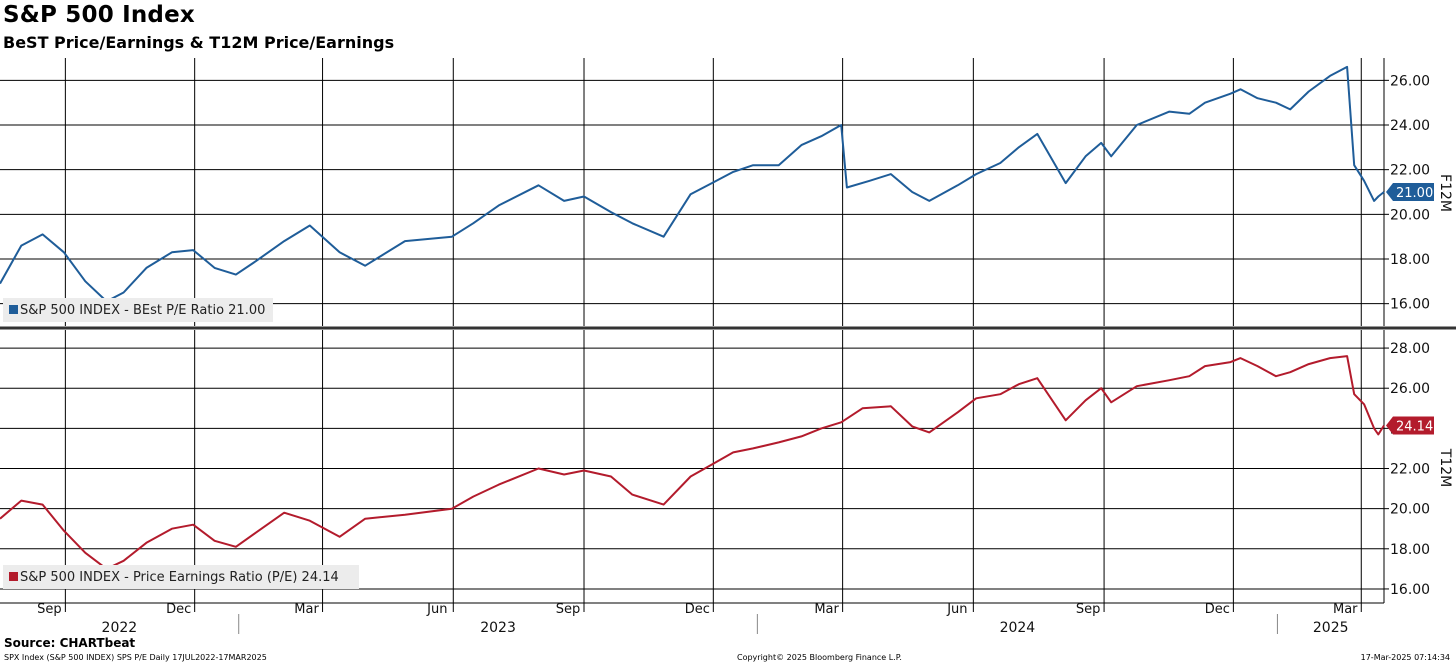 This screenshot has width=1456, height=665. I want to click on last-value-label: 21.00, so click(1414, 193).